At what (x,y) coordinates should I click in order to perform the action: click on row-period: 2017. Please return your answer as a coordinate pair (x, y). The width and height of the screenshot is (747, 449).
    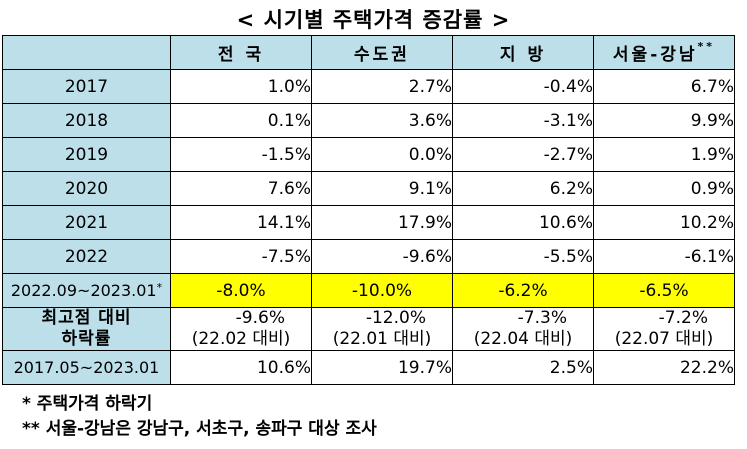
    Looking at the image, I should click on (86, 86).